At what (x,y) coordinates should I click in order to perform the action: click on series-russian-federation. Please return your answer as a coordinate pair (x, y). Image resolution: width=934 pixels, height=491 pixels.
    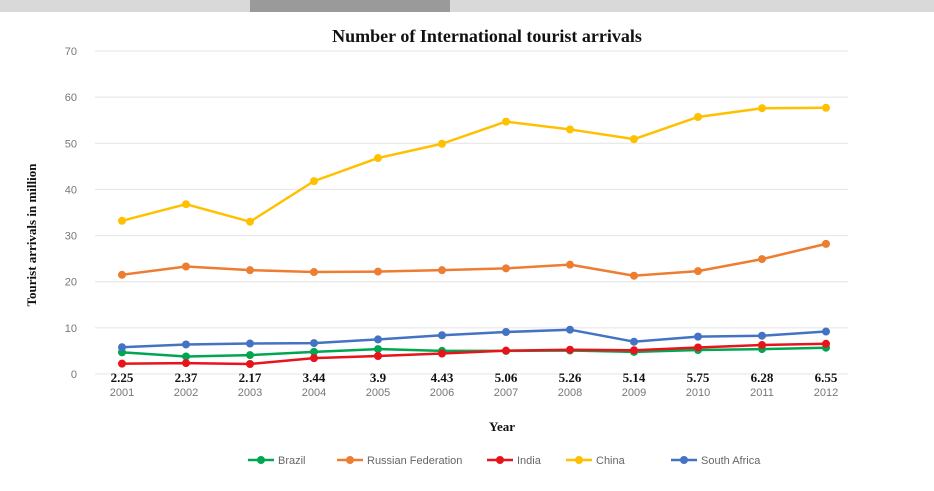
    Looking at the image, I should click on (474, 259).